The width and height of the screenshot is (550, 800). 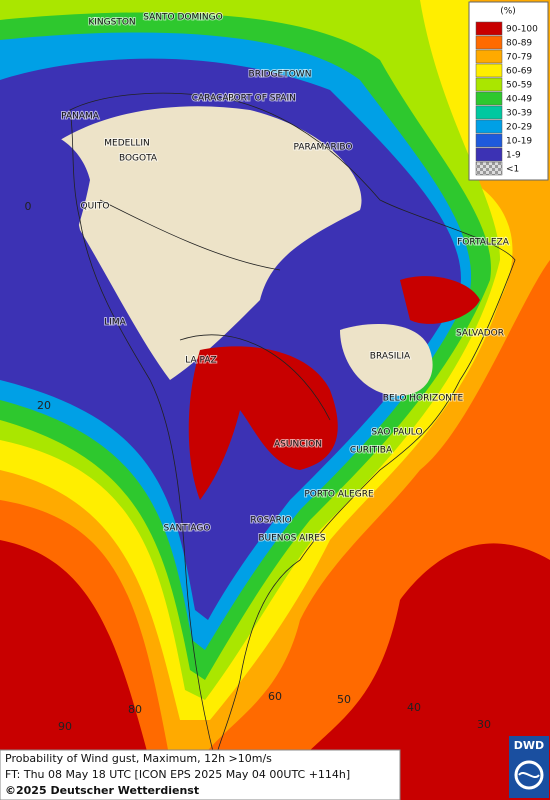 I want to click on city-label: MEDELLIN, so click(x=126, y=144).